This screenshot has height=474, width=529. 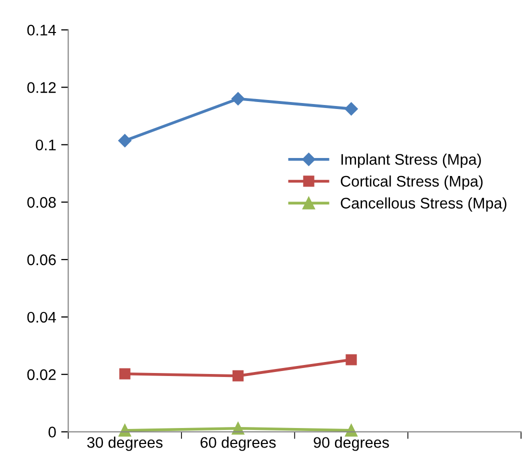 I want to click on x-tick-label: 30 degrees, so click(x=125, y=443).